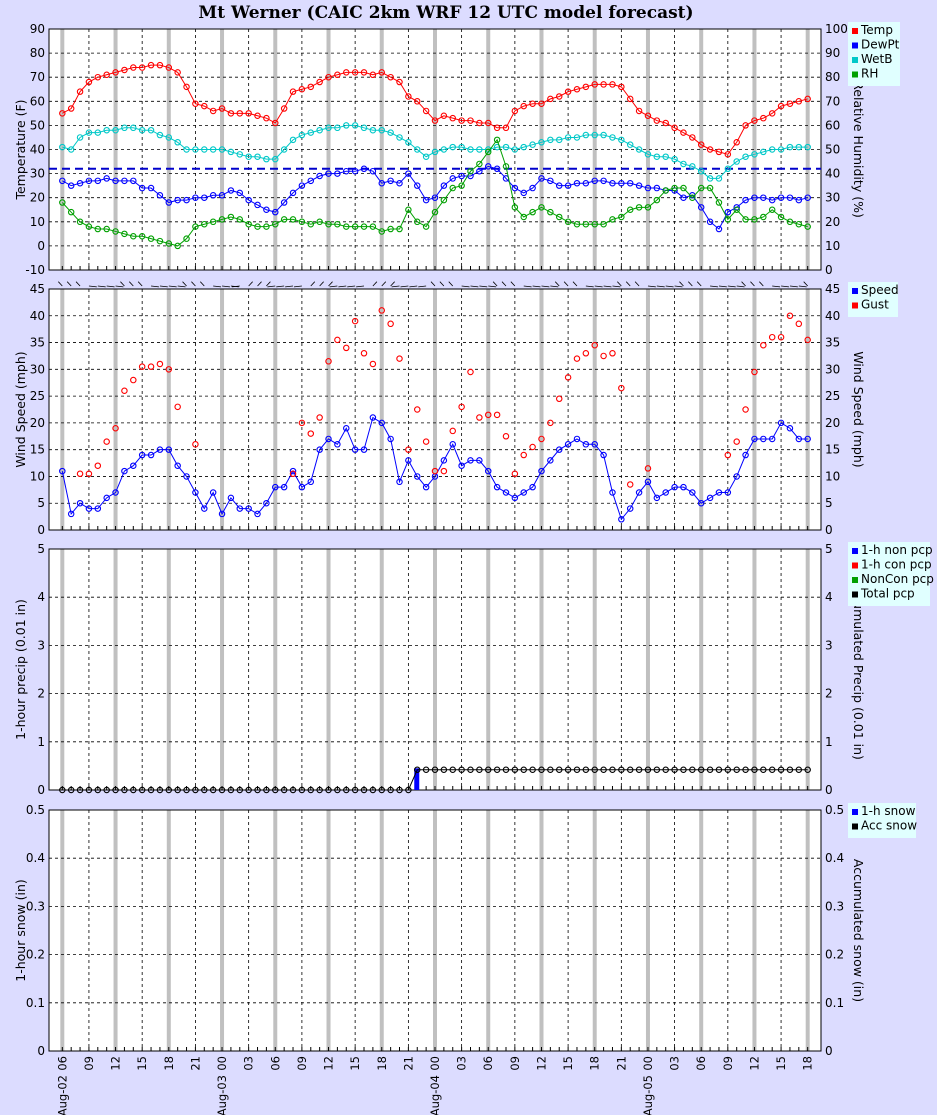 This screenshot has height=1115, width=937. I want to click on y-tick-label: 40, so click(37, 150).